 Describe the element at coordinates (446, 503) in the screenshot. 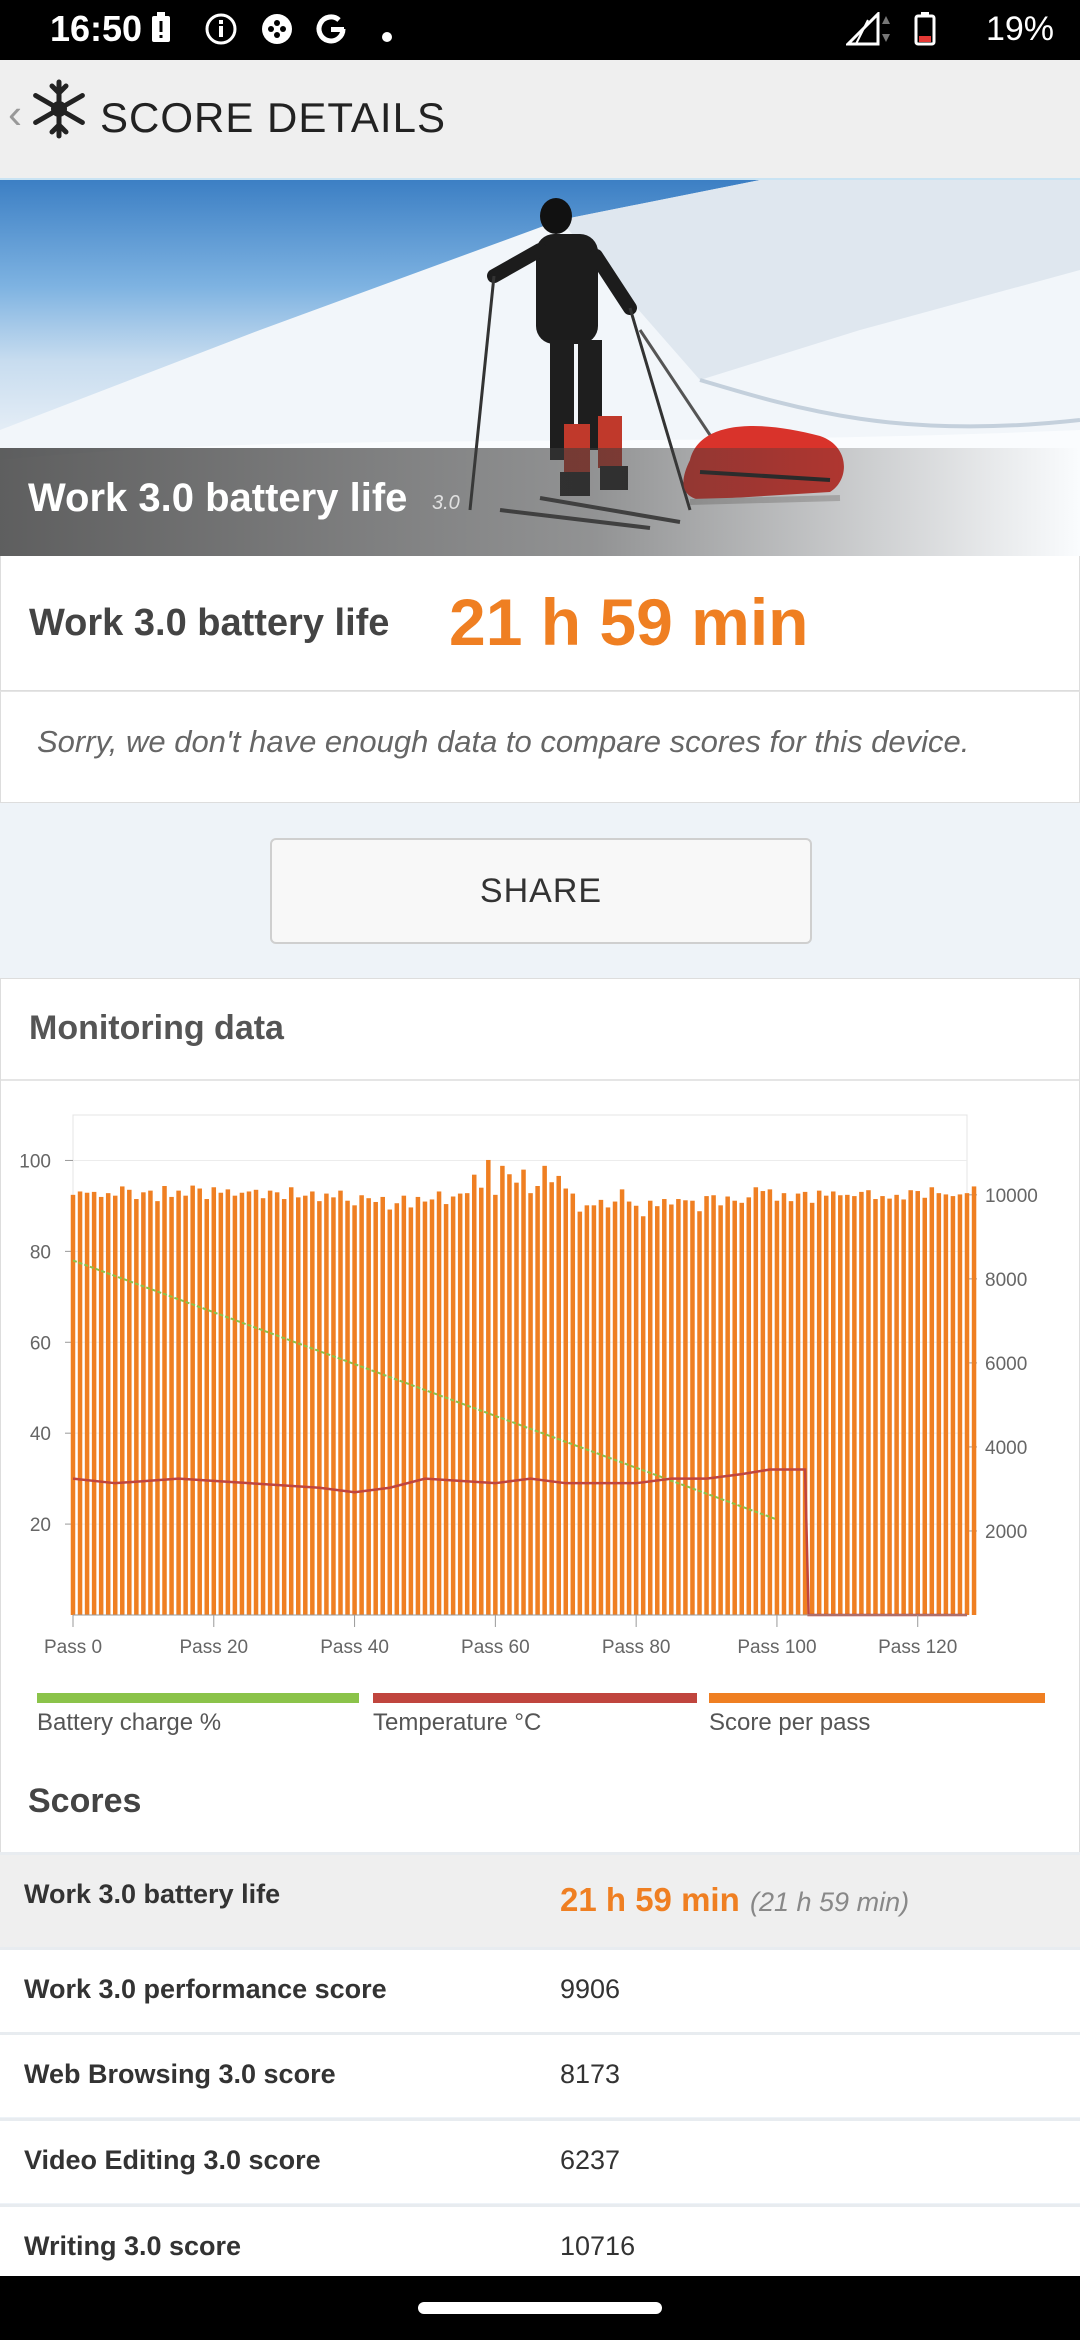

I see `hero-version: 3.0` at that location.